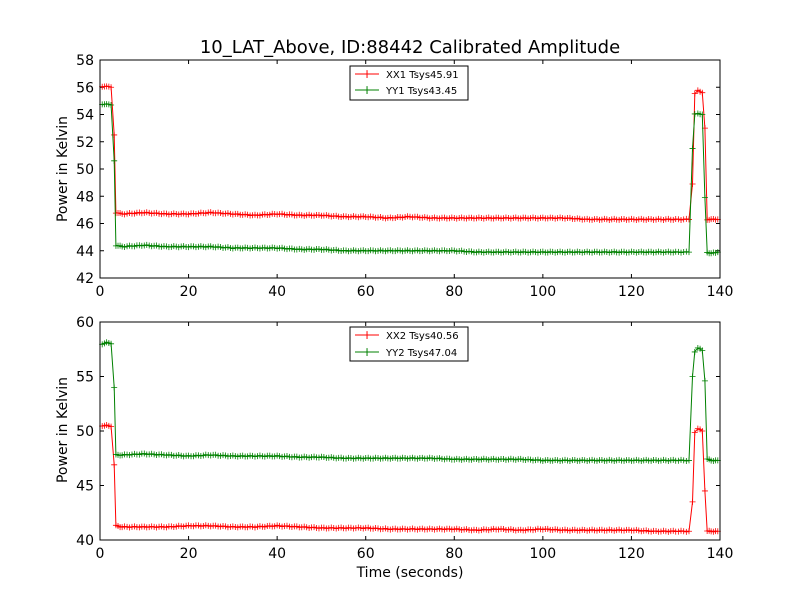 This screenshot has height=600, width=800. I want to click on y-tick-label: 45, so click(85, 487).